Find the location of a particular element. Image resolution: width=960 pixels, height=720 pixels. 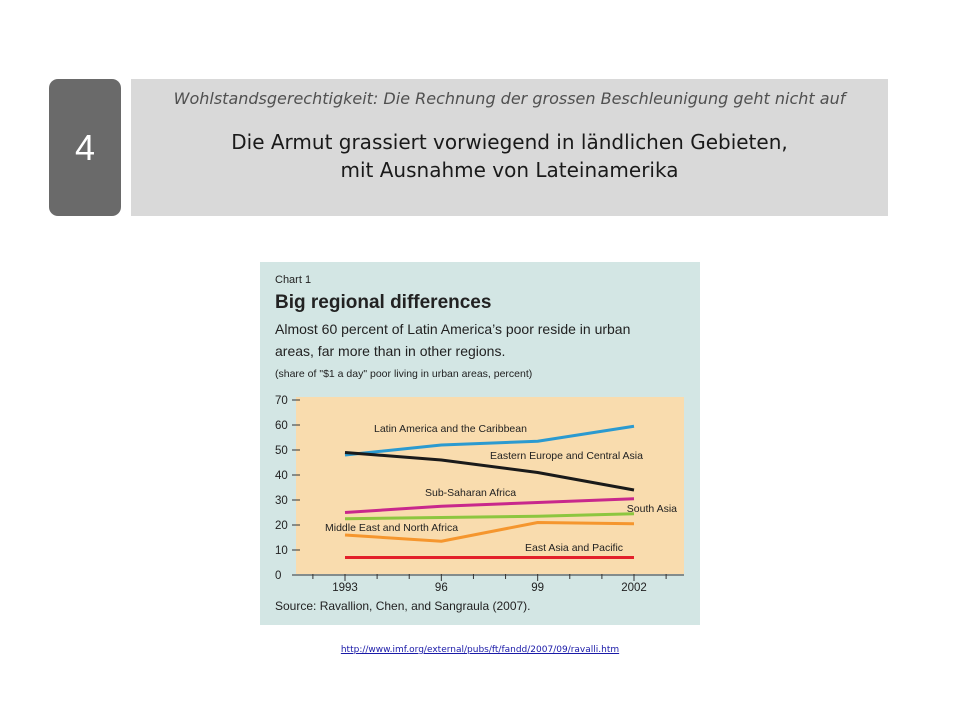

series-line-latin-america is located at coordinates (489, 440).